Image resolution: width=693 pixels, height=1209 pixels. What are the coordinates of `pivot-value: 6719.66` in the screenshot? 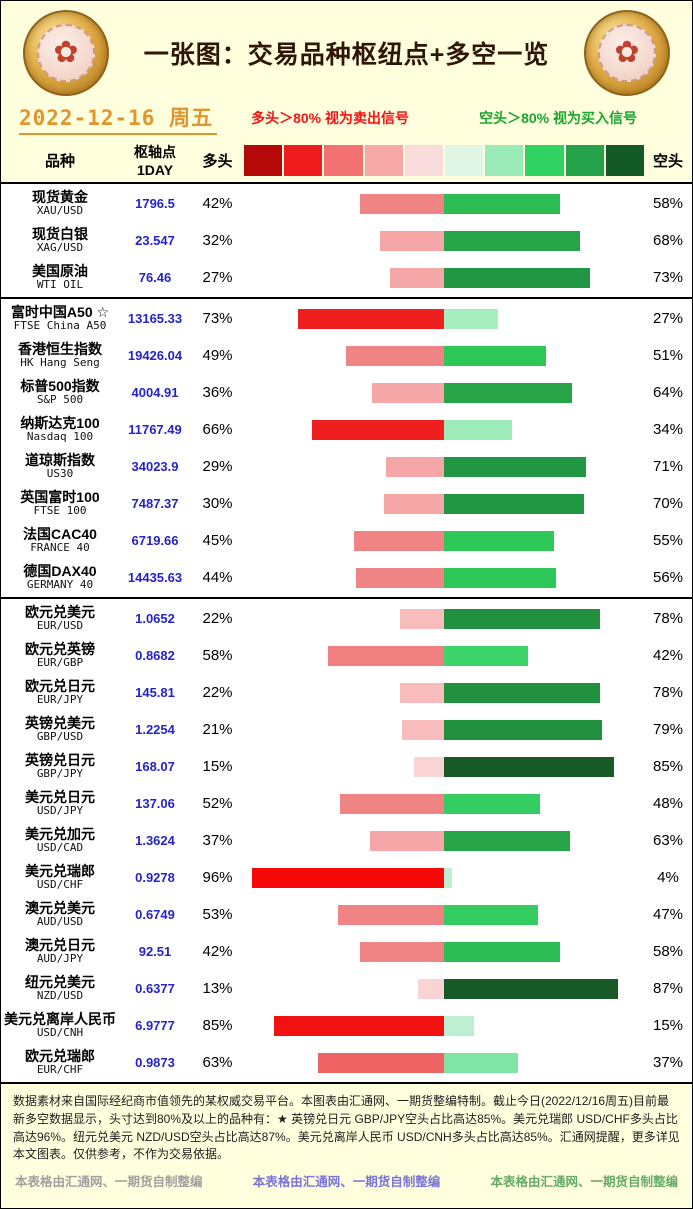 It's located at (155, 540).